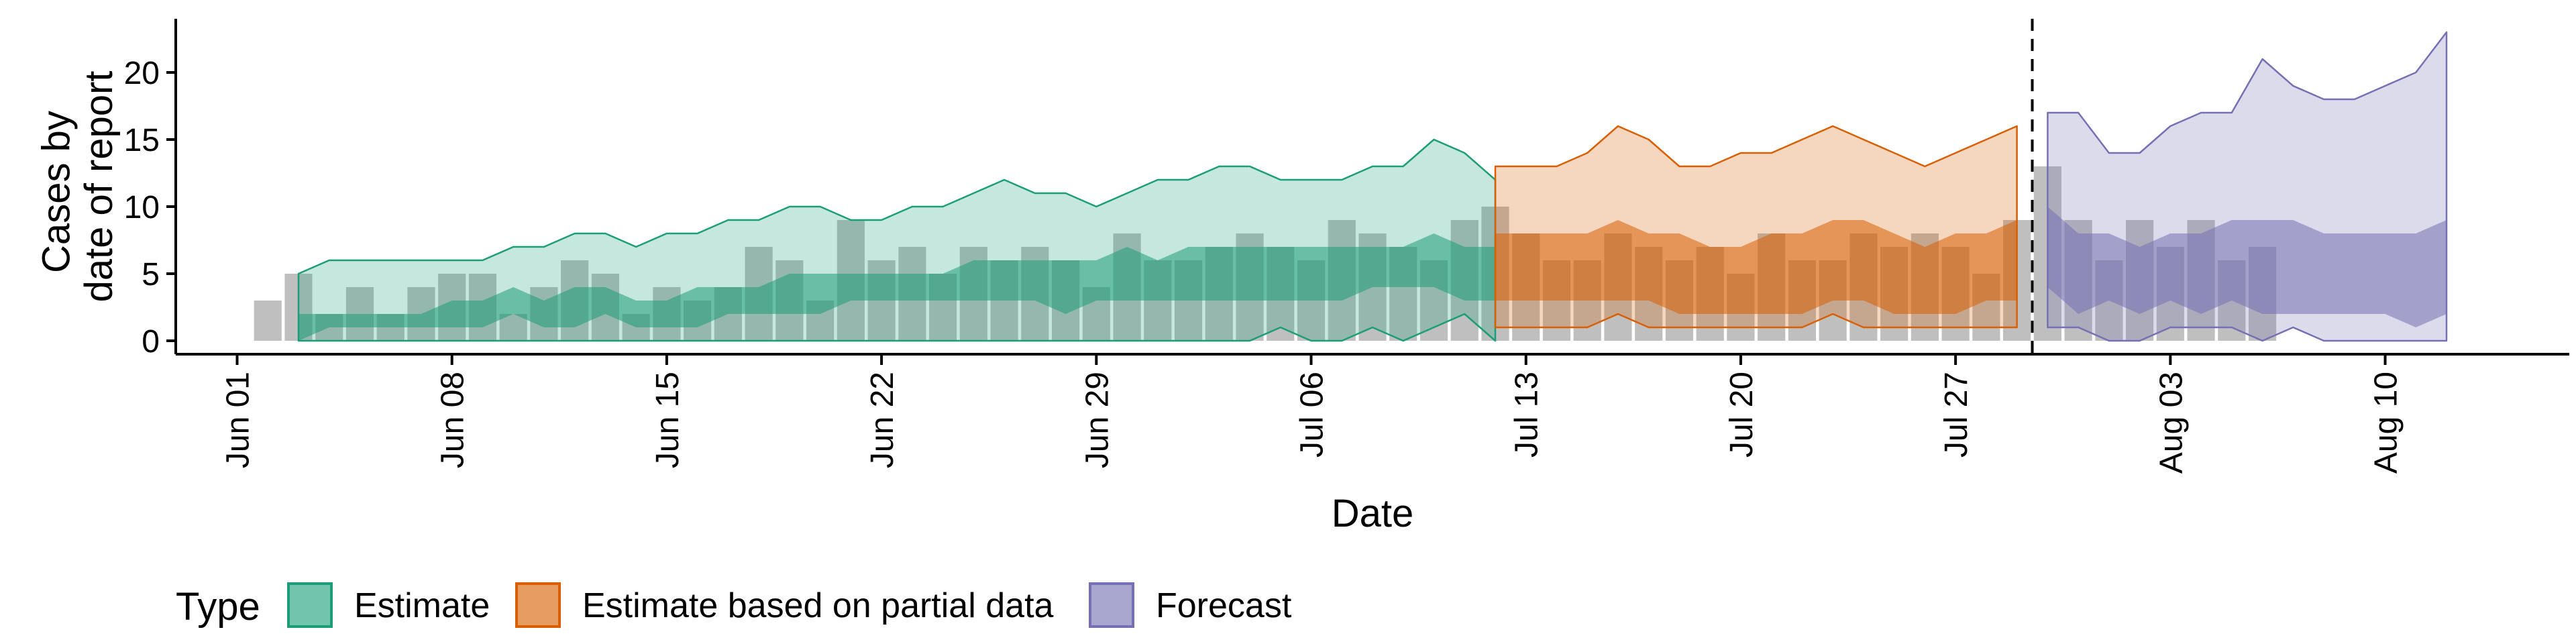 The width and height of the screenshot is (2576, 644). Describe the element at coordinates (2171, 423) in the screenshot. I see `x-tick-label: Aug 03` at that location.